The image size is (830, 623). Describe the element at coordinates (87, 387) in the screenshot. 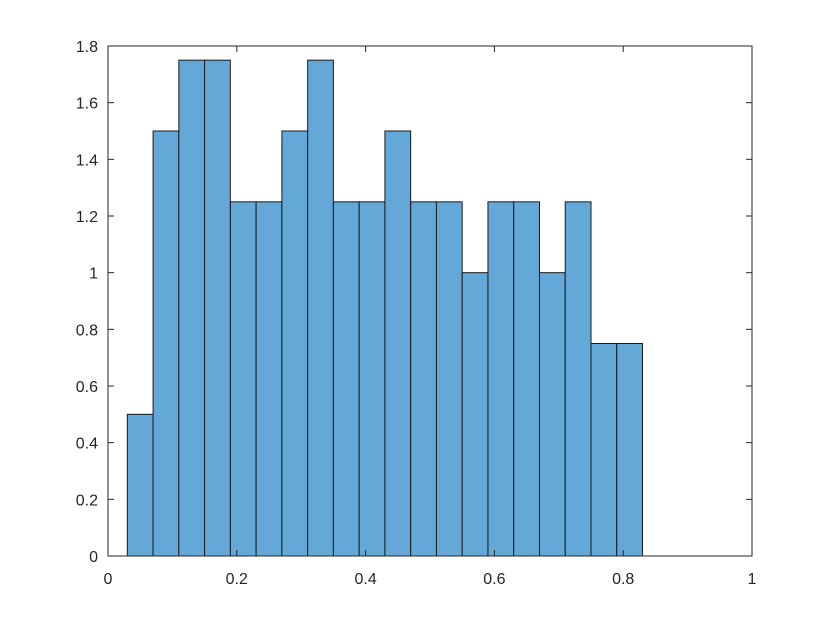

I see `y-tick-label: 0.6` at that location.